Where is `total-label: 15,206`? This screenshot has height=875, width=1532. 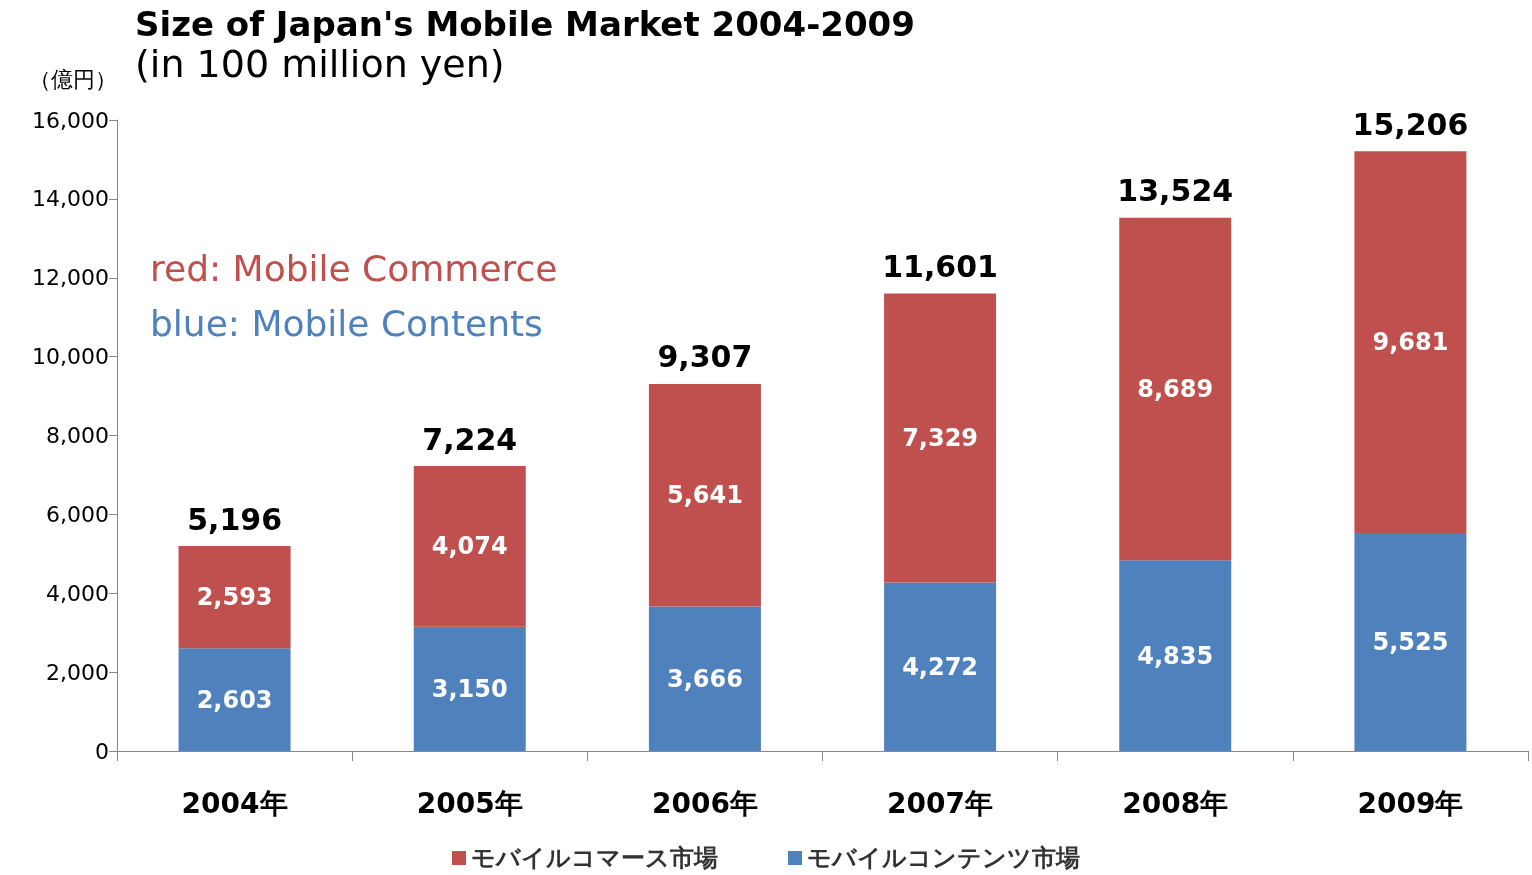 total-label: 15,206 is located at coordinates (1410, 124).